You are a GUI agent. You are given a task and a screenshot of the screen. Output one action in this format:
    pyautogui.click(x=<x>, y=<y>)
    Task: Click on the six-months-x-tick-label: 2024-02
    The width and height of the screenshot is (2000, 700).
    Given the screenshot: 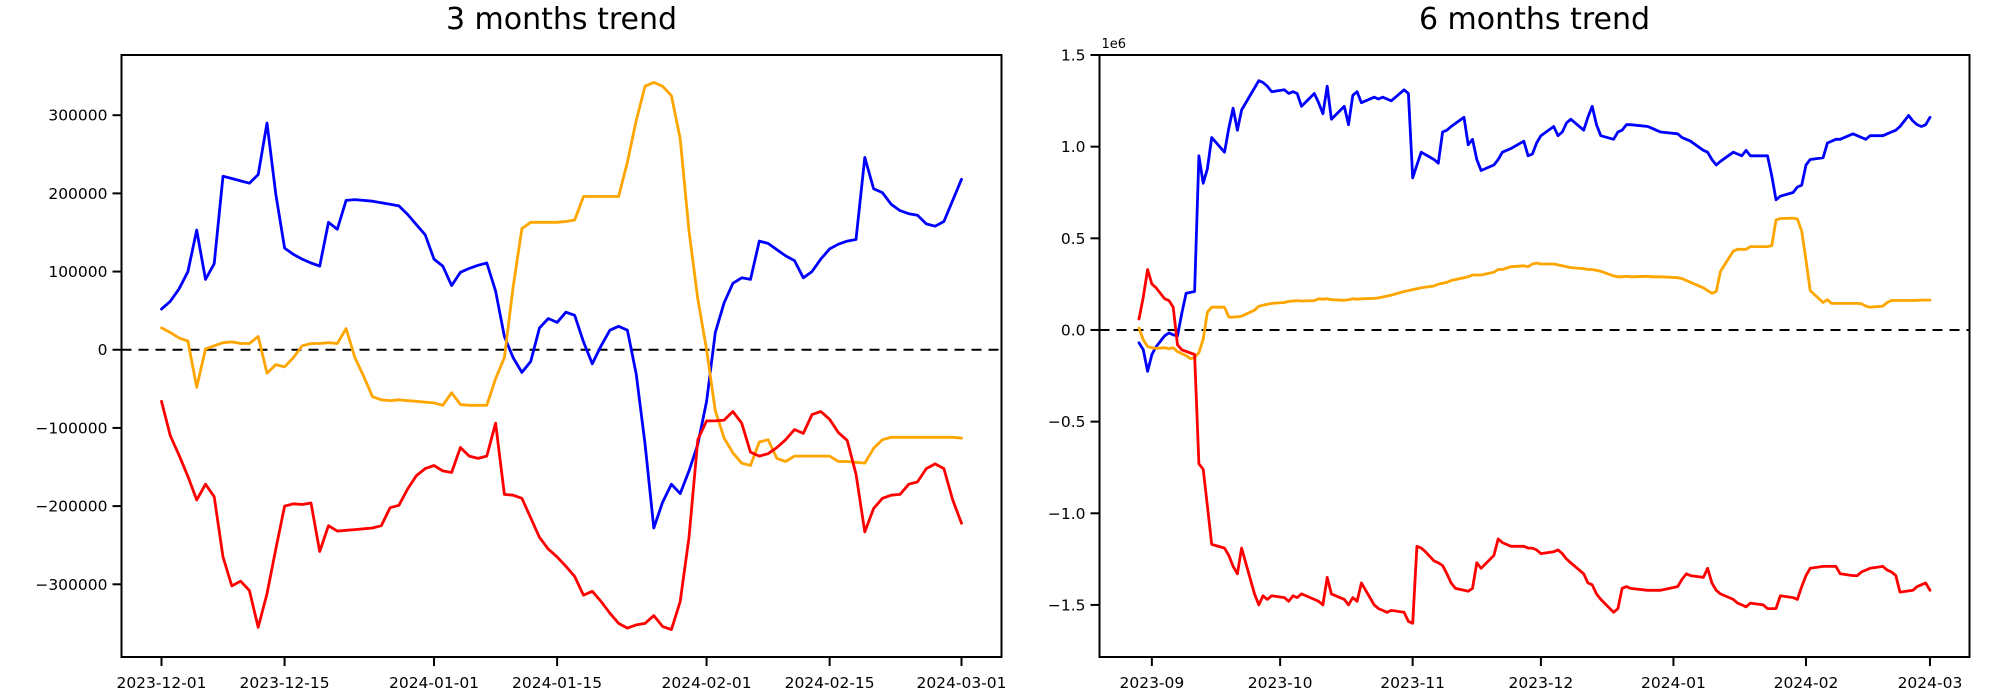 What is the action you would take?
    pyautogui.click(x=1806, y=683)
    